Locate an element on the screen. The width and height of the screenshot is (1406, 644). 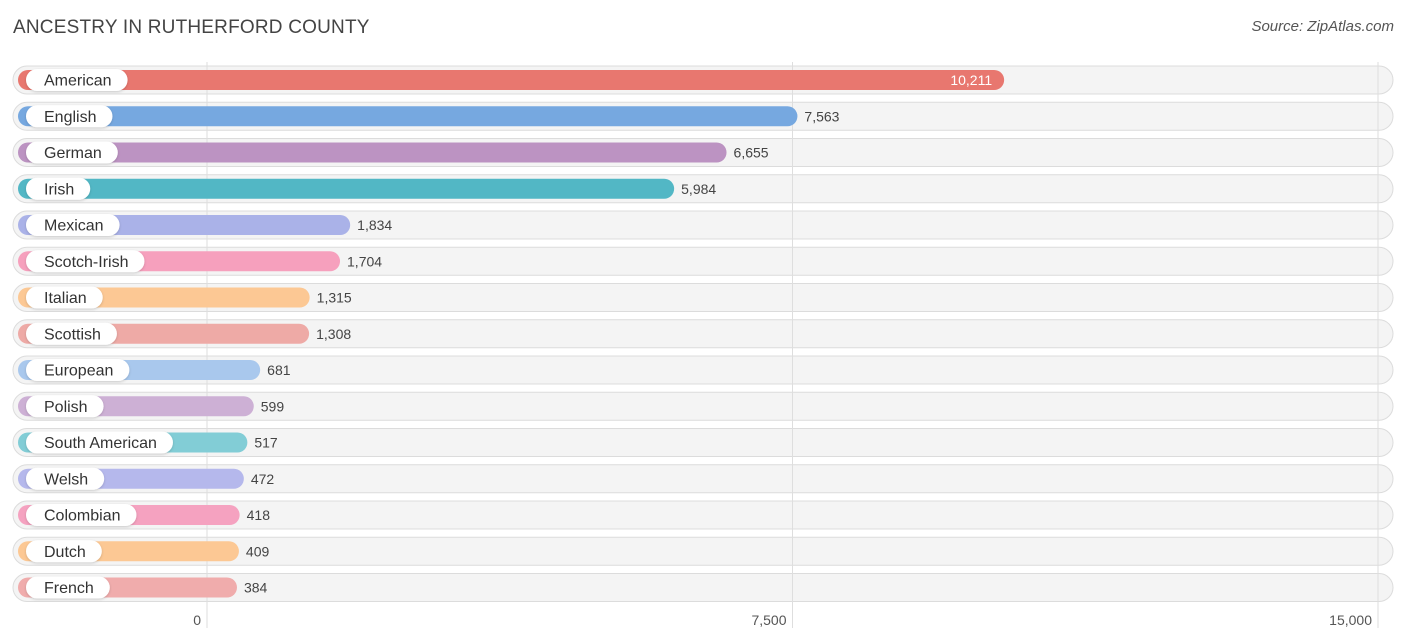
value-label: 418 is located at coordinates (259, 515).